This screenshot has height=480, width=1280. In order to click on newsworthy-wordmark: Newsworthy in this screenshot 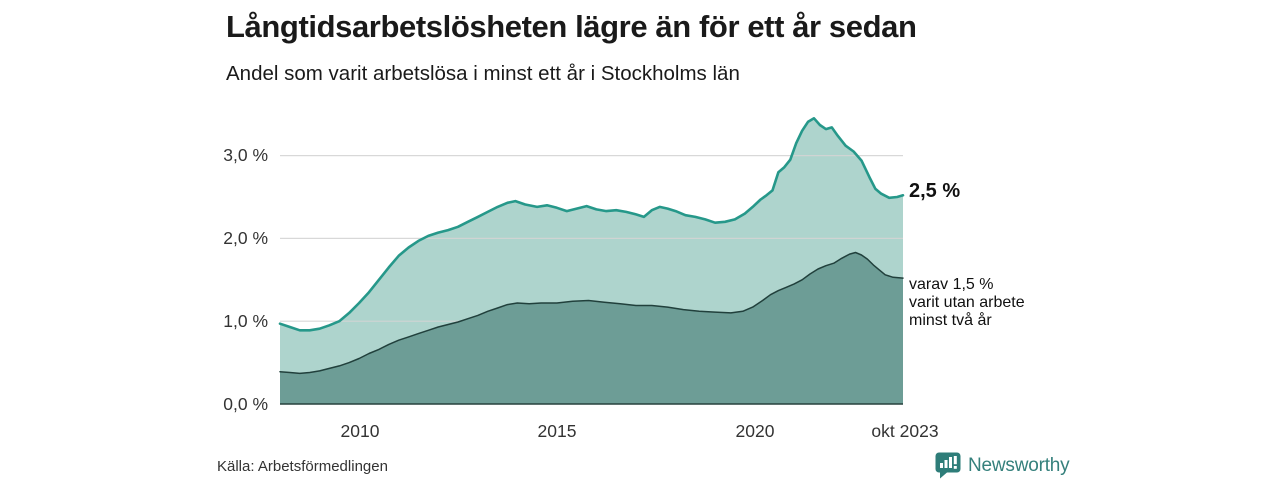, I will do `click(1019, 465)`.